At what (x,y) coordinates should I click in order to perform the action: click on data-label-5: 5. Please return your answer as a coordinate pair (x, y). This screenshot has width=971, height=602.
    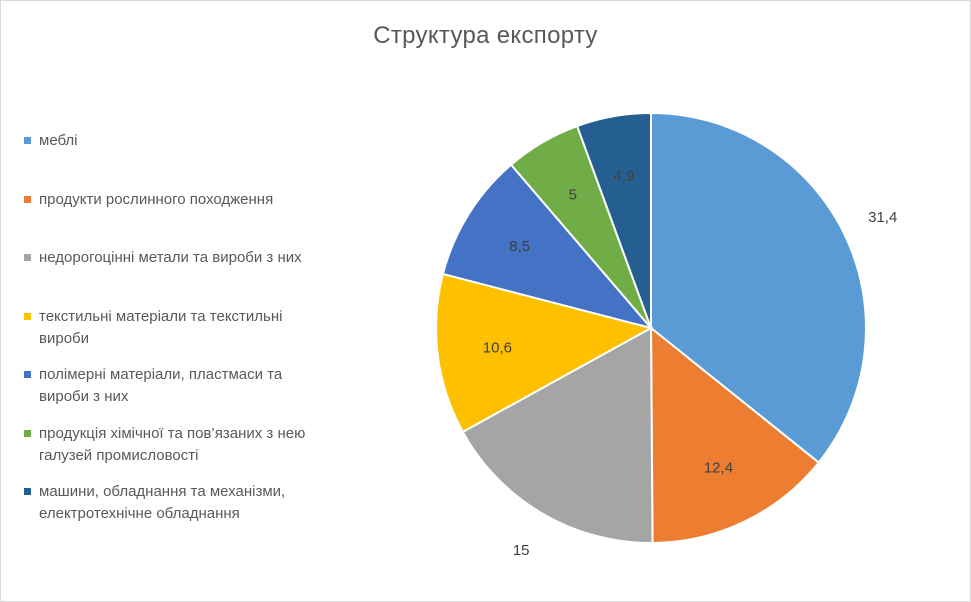
    Looking at the image, I should click on (573, 194).